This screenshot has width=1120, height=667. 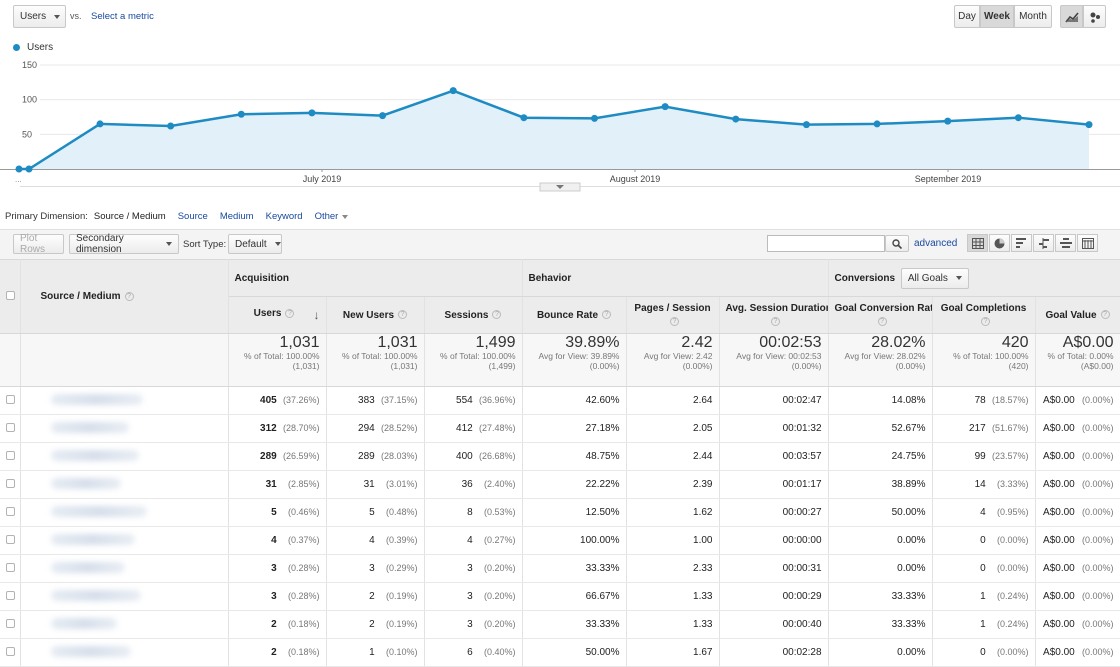 What do you see at coordinates (774, 512) in the screenshot?
I see `cell-avg-duration: 00:00:27` at bounding box center [774, 512].